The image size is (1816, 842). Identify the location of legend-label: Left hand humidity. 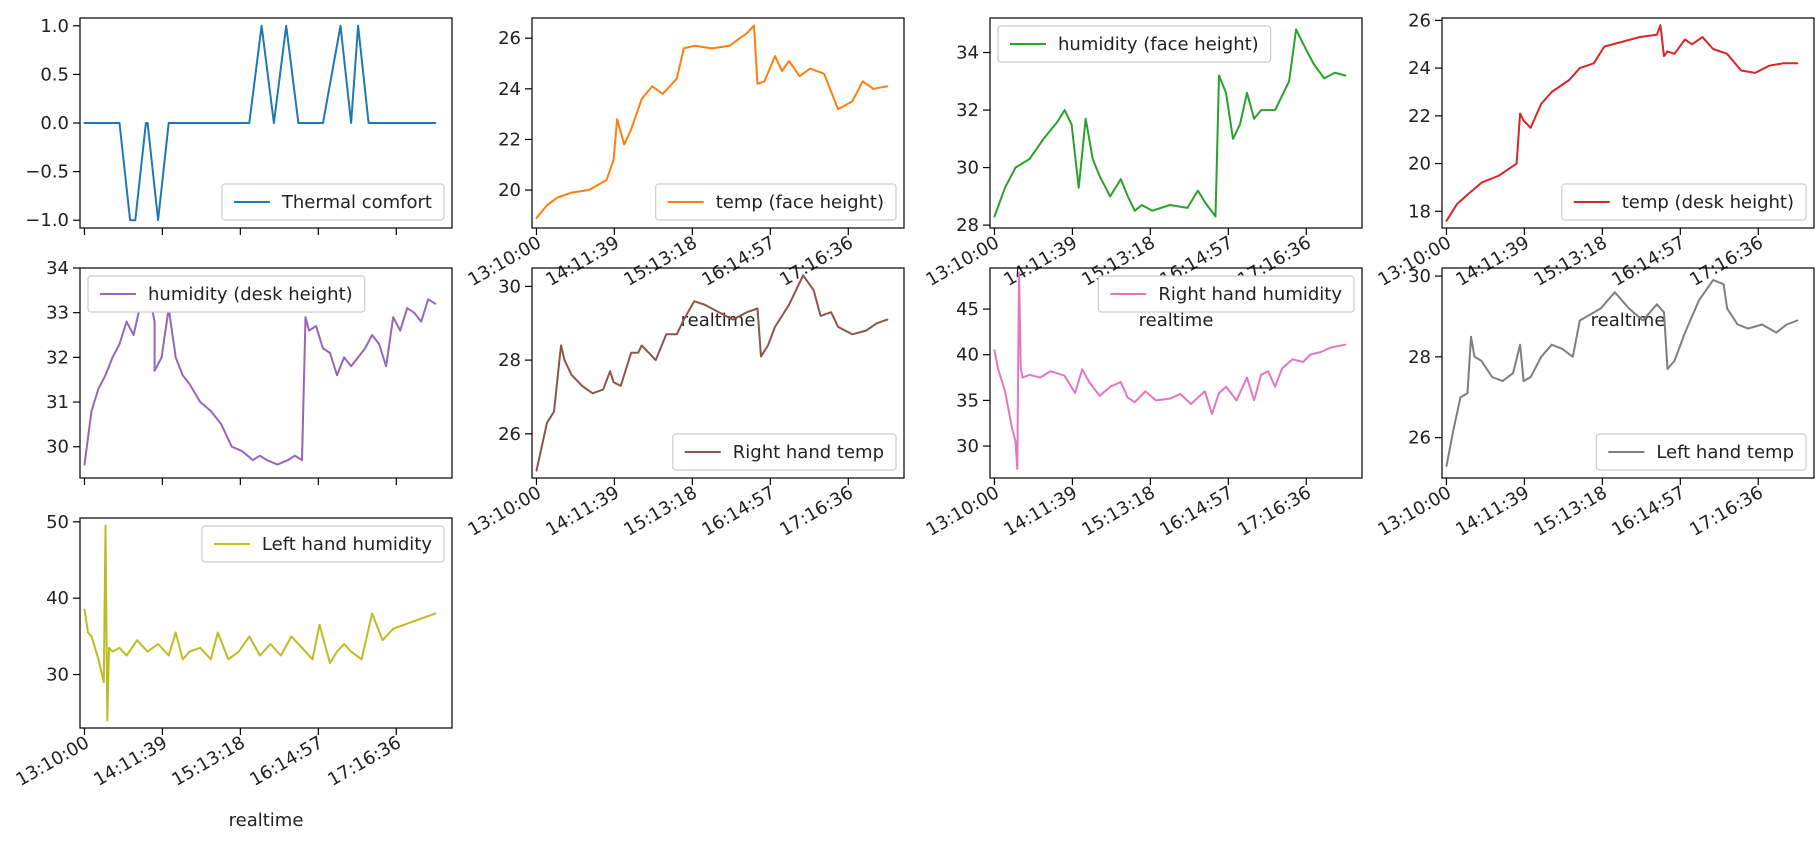
(347, 544).